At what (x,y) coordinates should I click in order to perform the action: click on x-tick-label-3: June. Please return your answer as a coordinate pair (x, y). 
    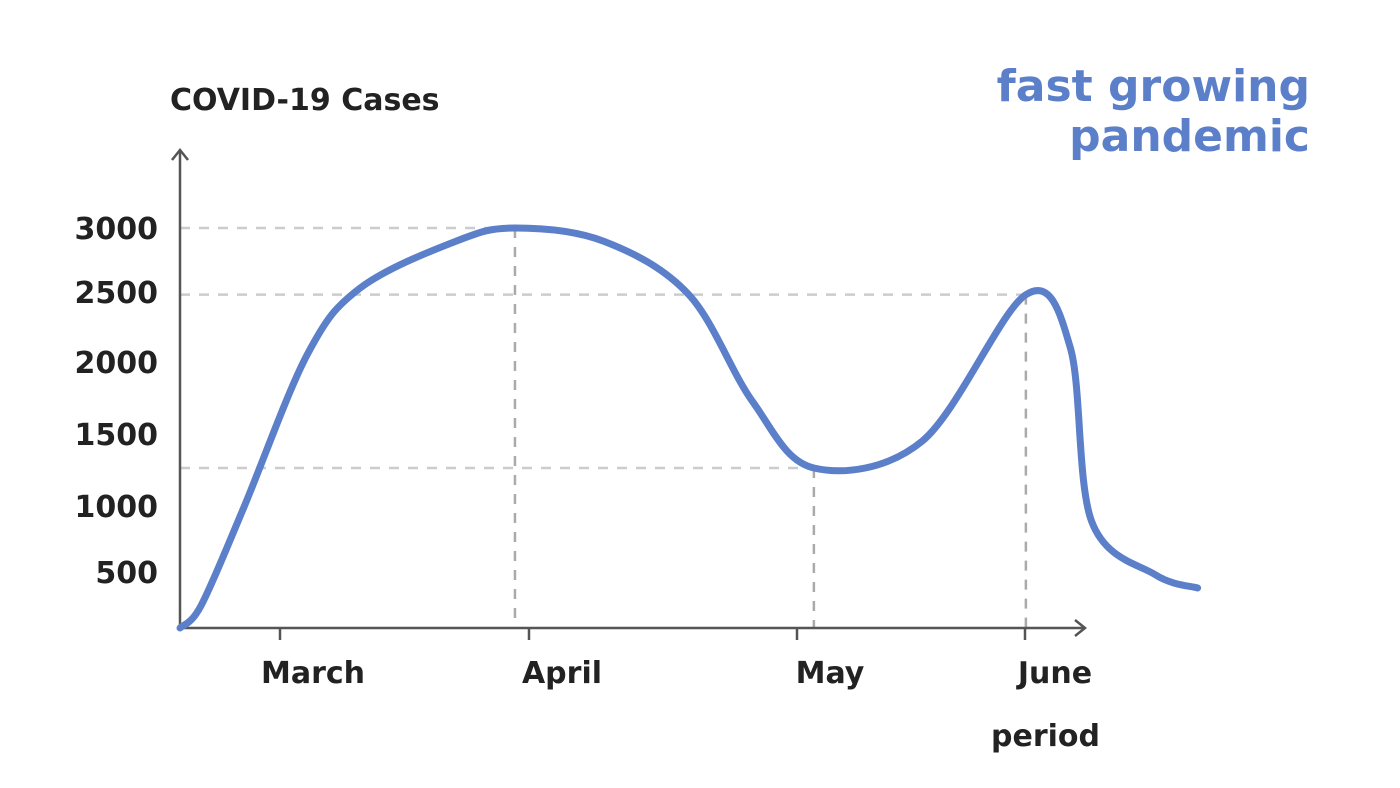
    Looking at the image, I should click on (1054, 673).